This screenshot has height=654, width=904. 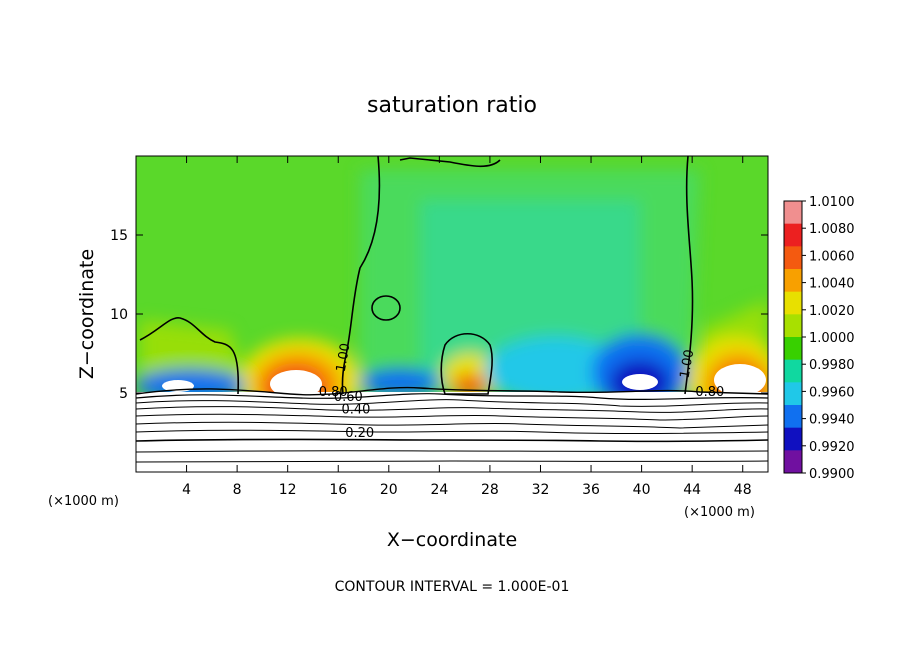 I want to click on x-tick-label-3: 16, so click(x=338, y=490).